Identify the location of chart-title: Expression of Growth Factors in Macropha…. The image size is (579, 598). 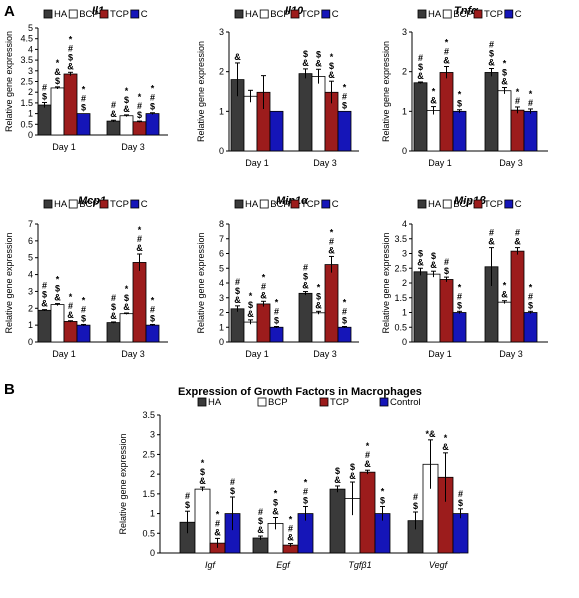
(300, 392).